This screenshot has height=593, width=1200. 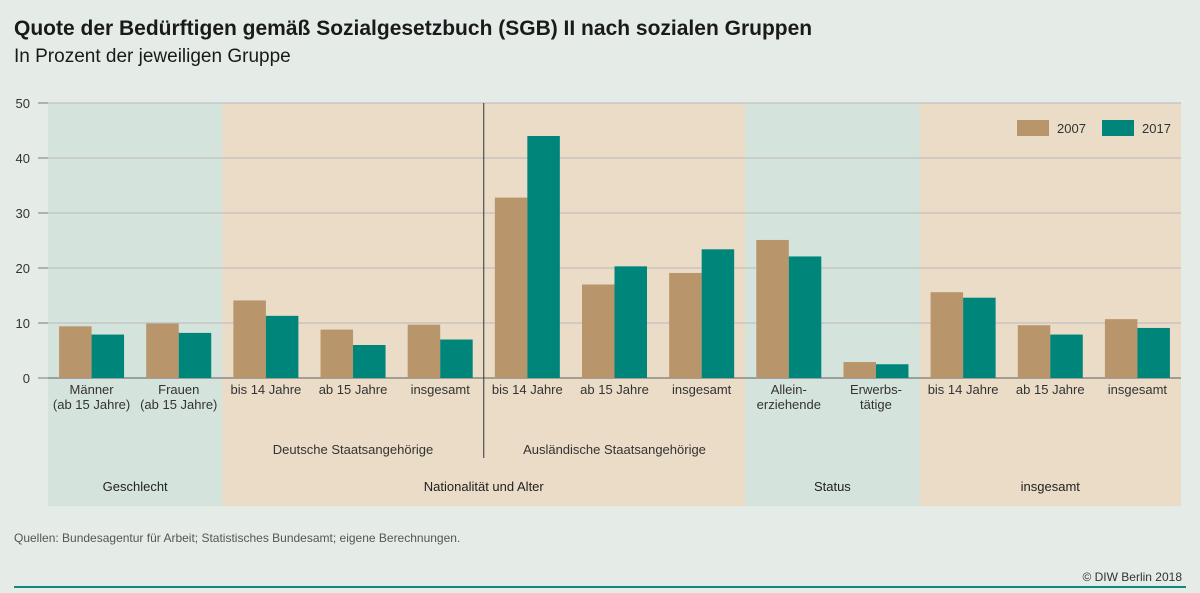 I want to click on x-tick-label: Frauen, so click(x=178, y=389).